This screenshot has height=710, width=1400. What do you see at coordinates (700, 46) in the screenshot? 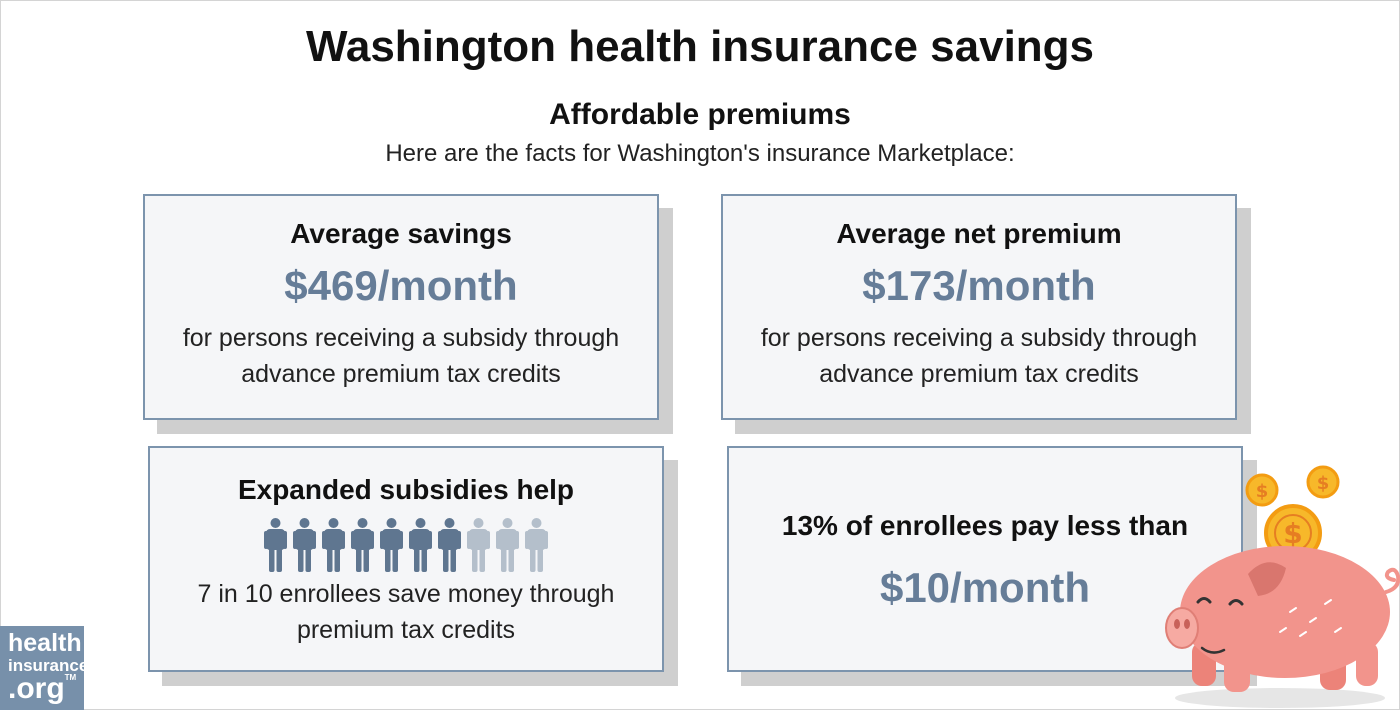
I see `page-title: Washington health insurance savings` at bounding box center [700, 46].